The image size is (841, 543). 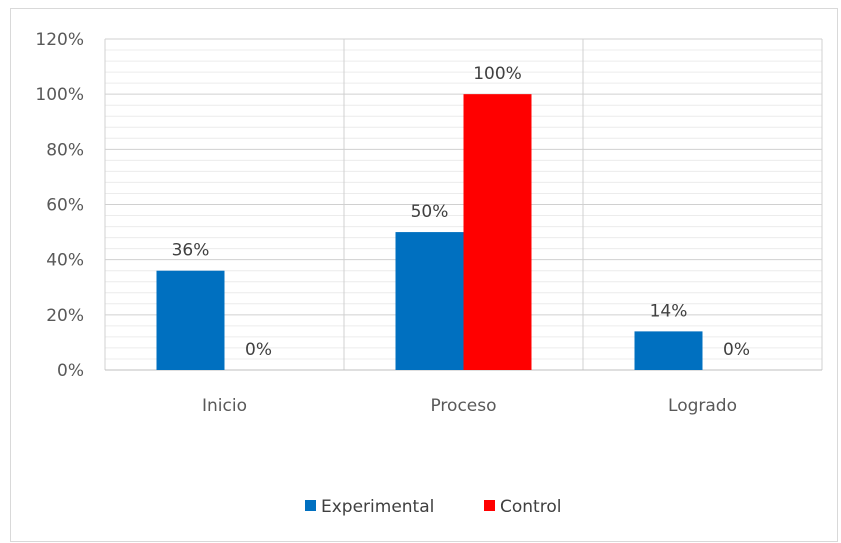 I want to click on y-tick-label: 100%, so click(x=59, y=95).